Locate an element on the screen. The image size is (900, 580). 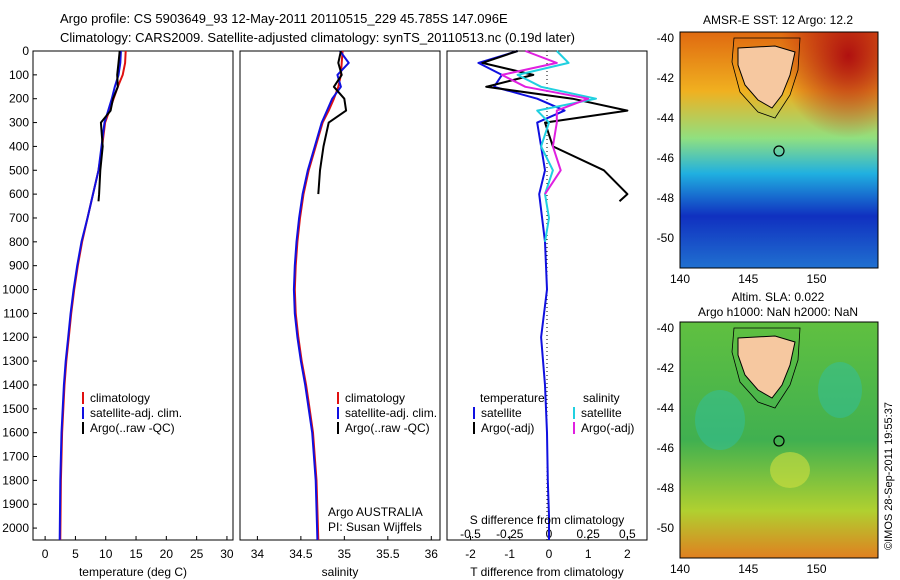
x-tick-label: 20 is located at coordinates (167, 554).